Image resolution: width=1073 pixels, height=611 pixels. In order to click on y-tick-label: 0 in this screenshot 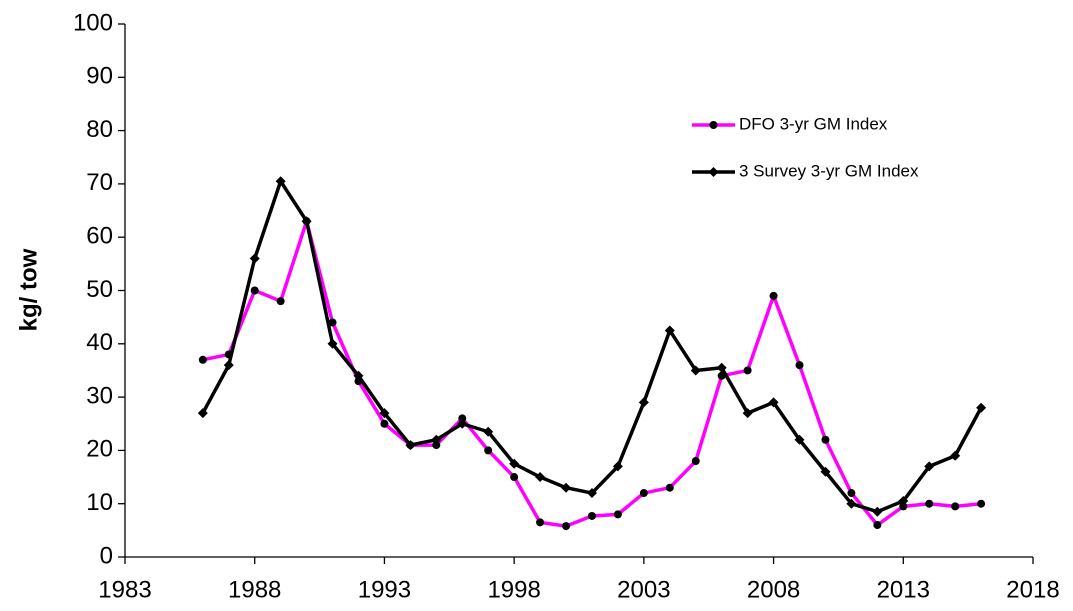, I will do `click(106, 555)`.